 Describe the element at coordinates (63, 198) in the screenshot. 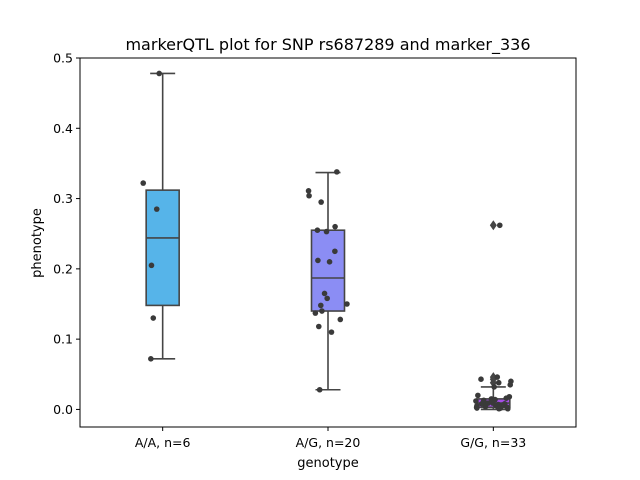

I see `y-tick-label: 0.3` at that location.